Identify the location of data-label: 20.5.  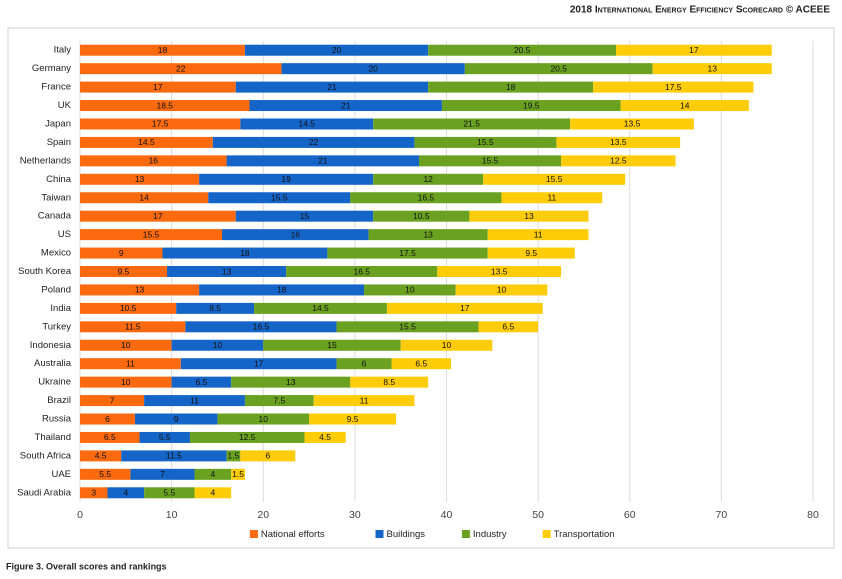
(558, 68).